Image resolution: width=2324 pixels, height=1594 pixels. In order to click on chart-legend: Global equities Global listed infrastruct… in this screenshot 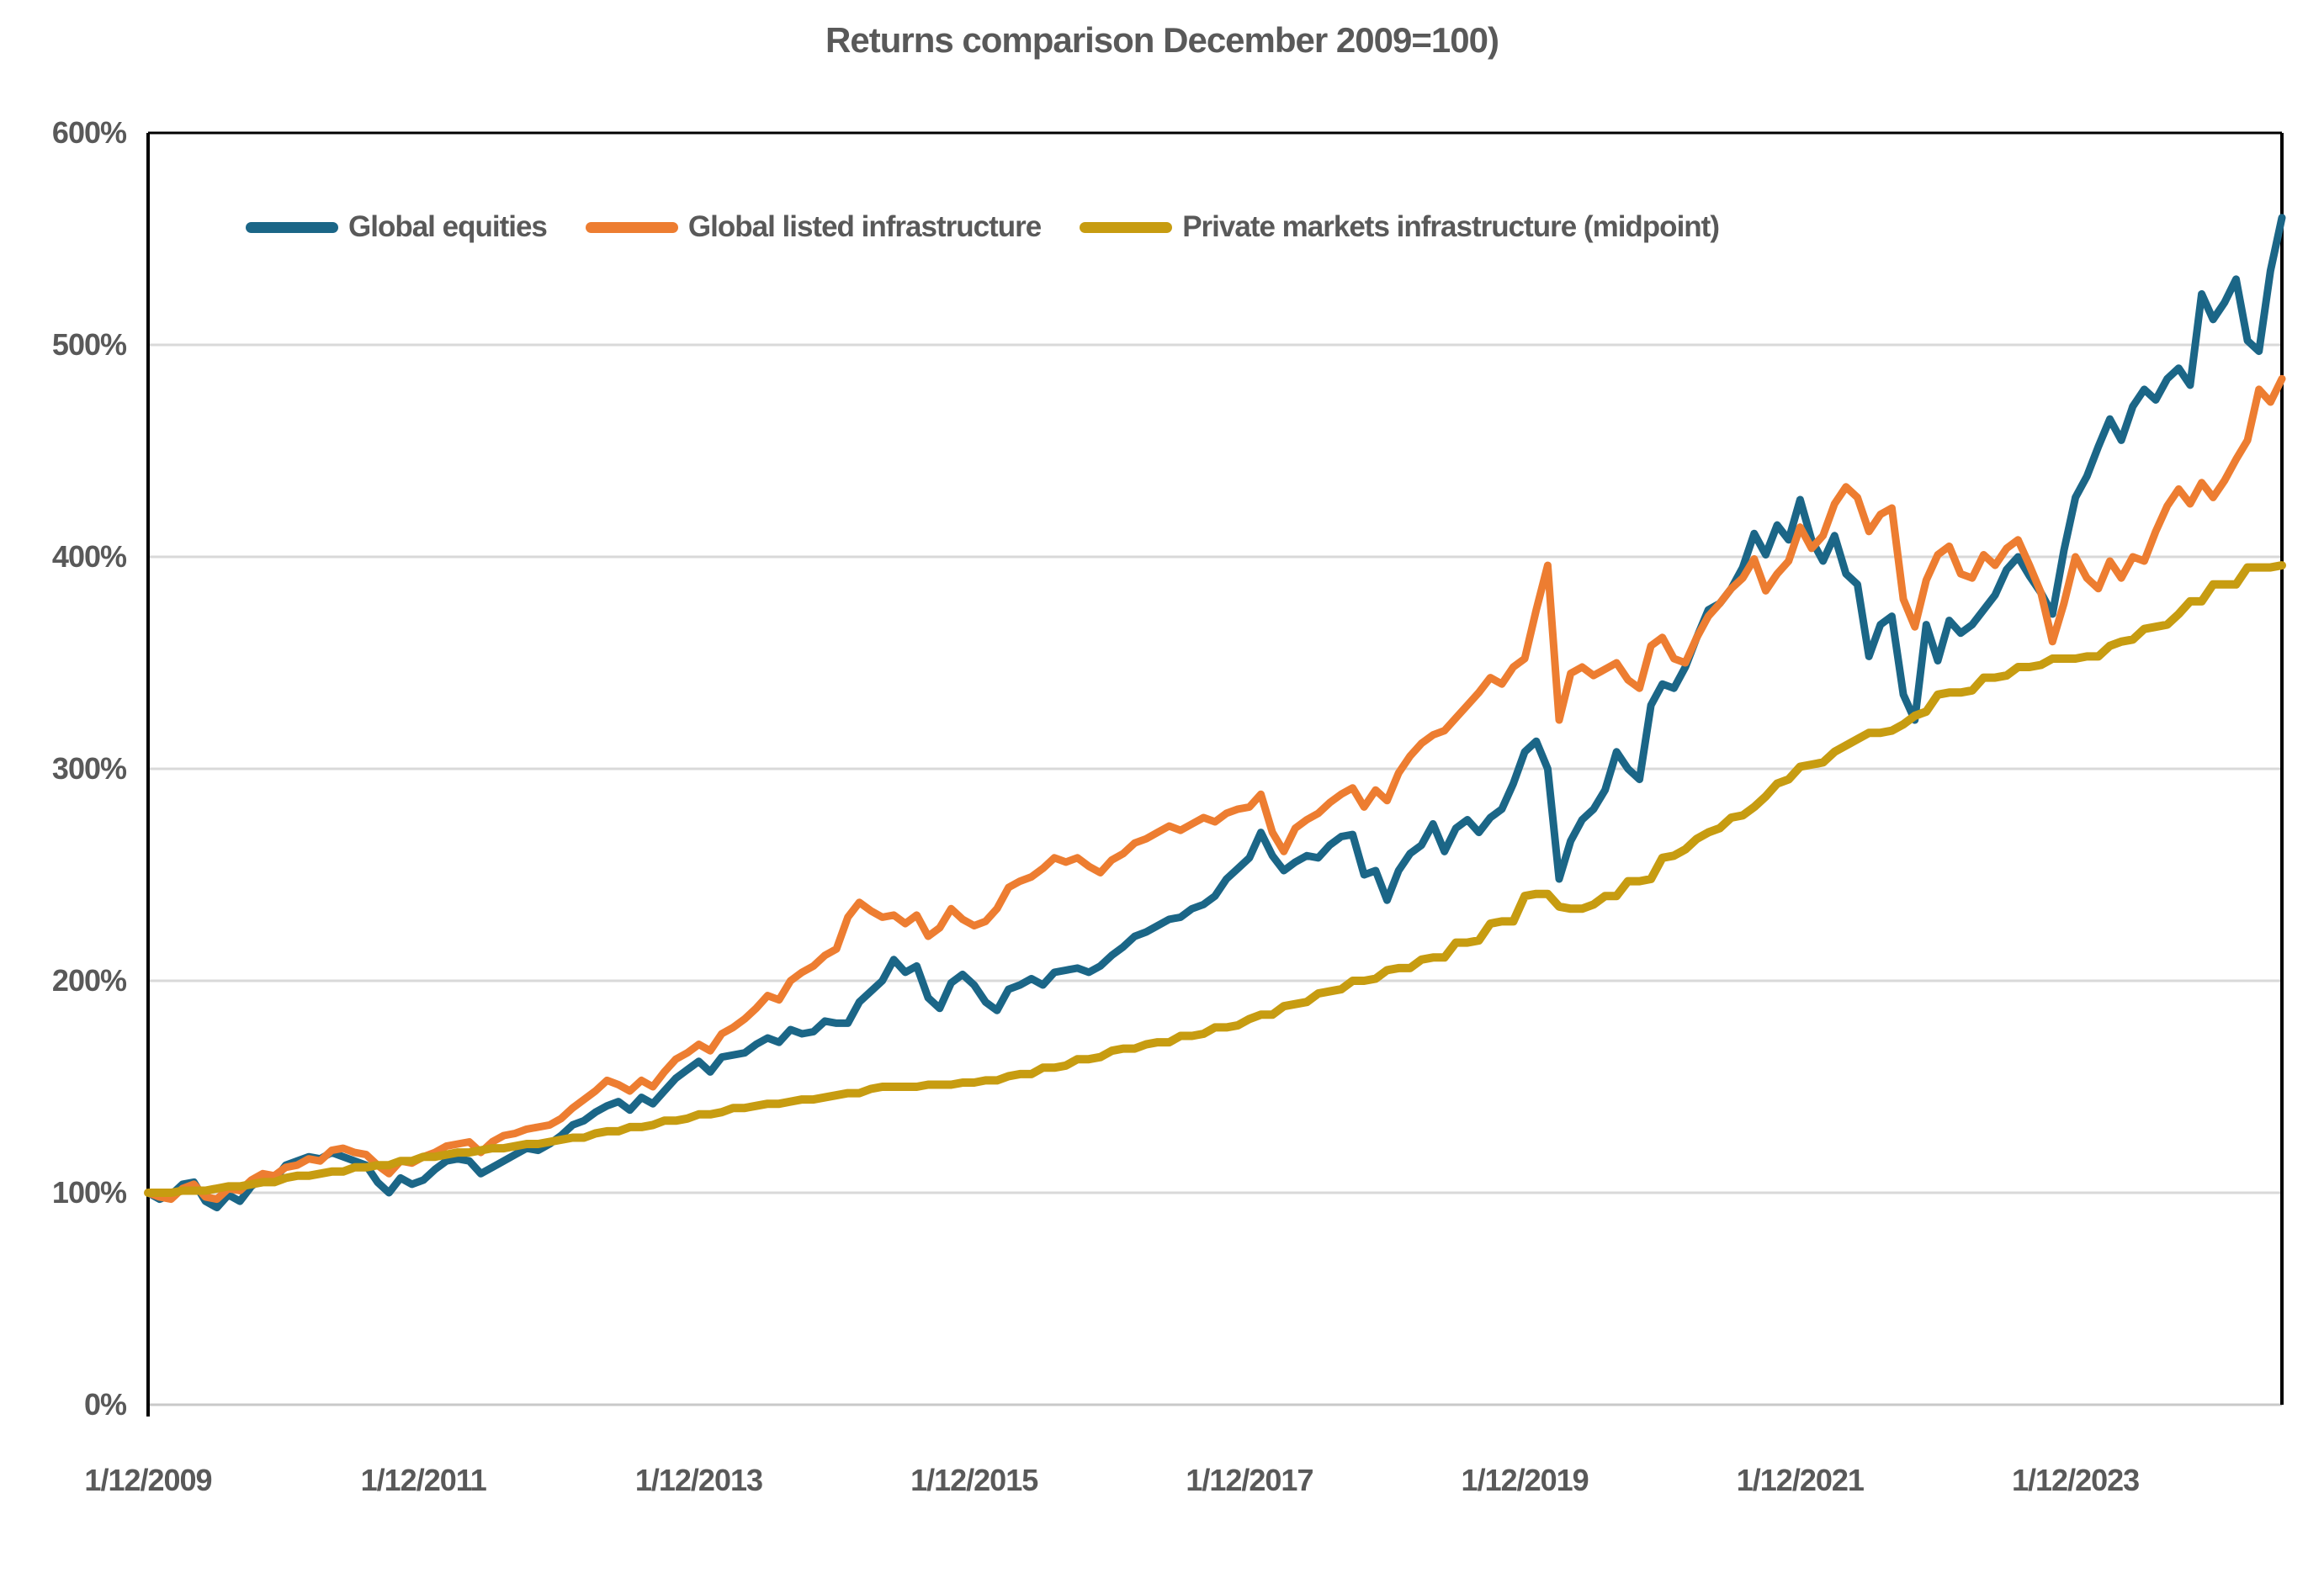, I will do `click(983, 227)`.